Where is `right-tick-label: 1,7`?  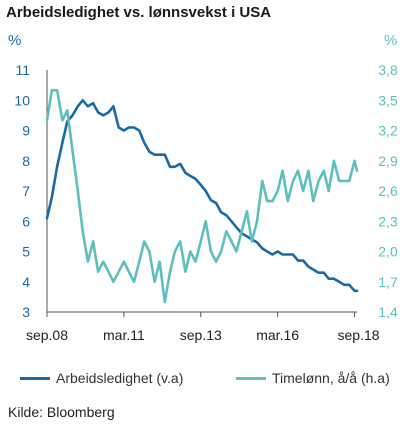 right-tick-label: 1,7 is located at coordinates (388, 282).